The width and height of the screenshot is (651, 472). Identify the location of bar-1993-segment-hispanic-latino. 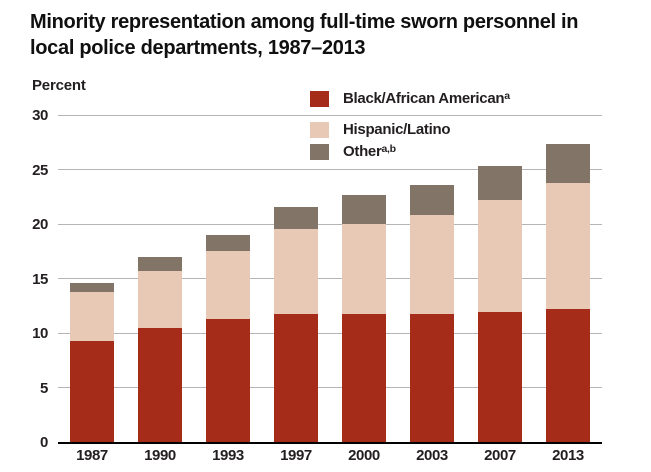
(228, 285).